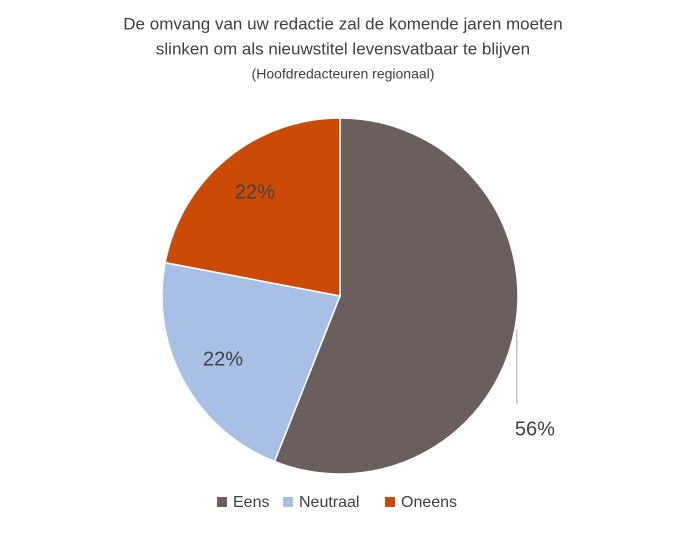  I want to click on data-label: 56%, so click(535, 430).